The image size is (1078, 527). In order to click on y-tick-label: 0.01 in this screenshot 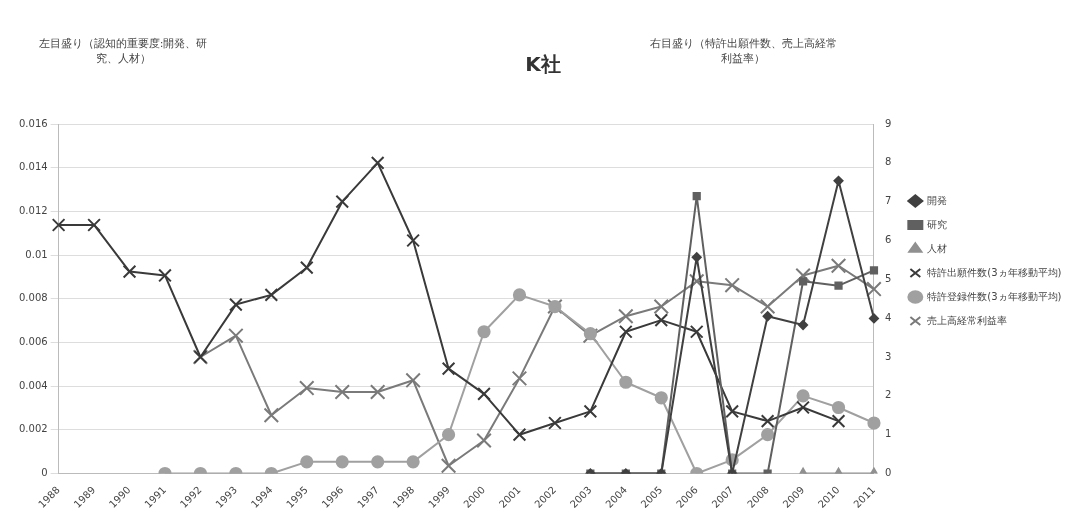, I will do `click(36, 254)`.